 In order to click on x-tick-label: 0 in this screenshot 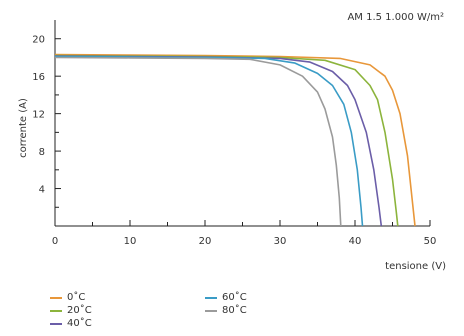, I will do `click(55, 241)`.